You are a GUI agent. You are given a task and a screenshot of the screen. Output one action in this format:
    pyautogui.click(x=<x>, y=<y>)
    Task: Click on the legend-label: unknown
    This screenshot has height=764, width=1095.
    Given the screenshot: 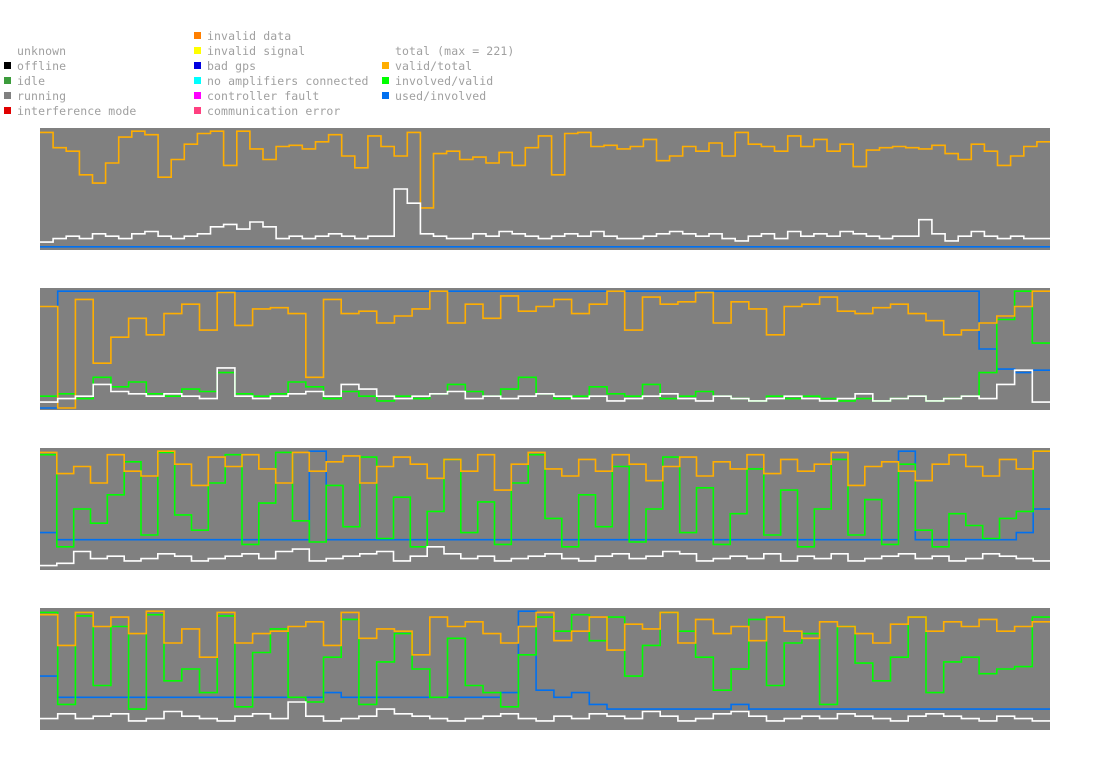 What is the action you would take?
    pyautogui.click(x=42, y=51)
    